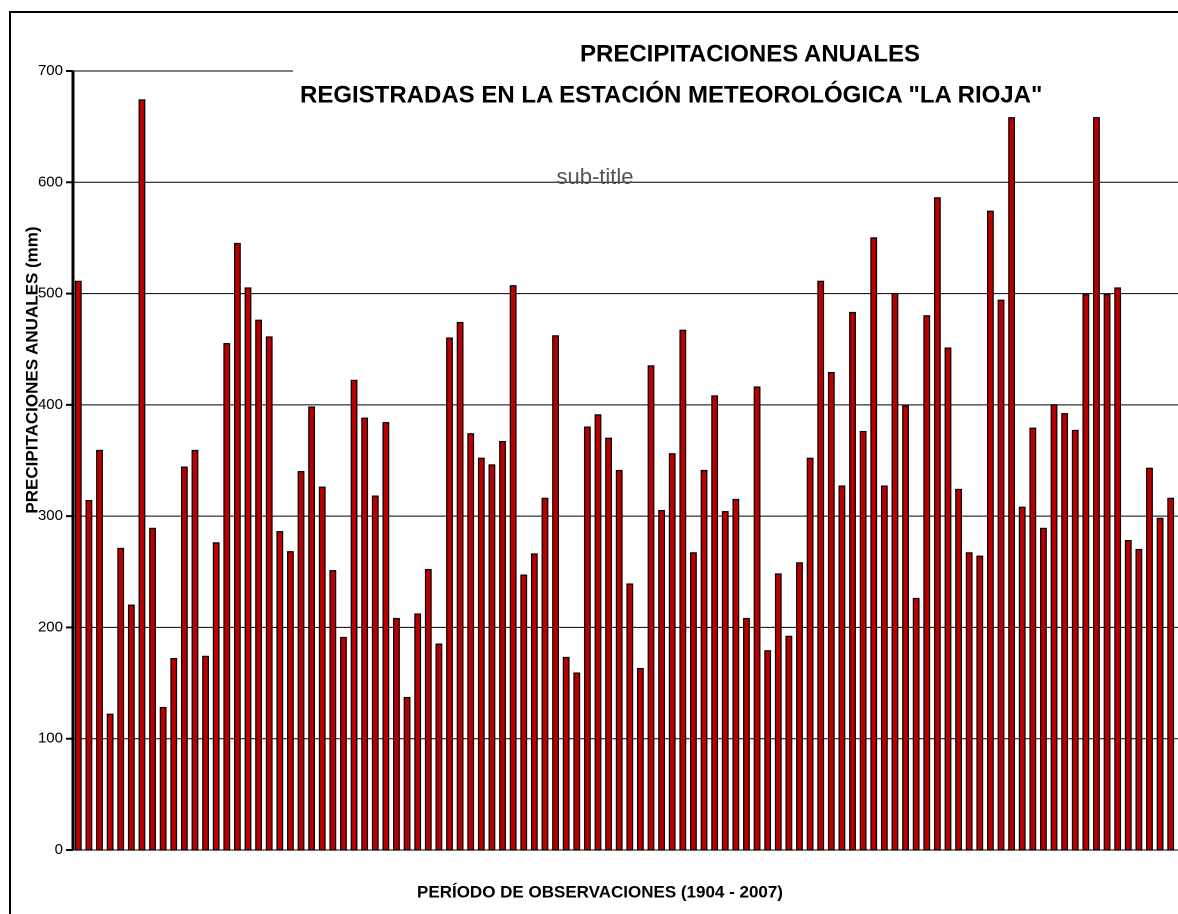 The width and height of the screenshot is (1178, 914). Describe the element at coordinates (600, 891) in the screenshot. I see `x-axis-label: PERÍODO DE OBSERVACIONES (1904 - 2007)` at that location.